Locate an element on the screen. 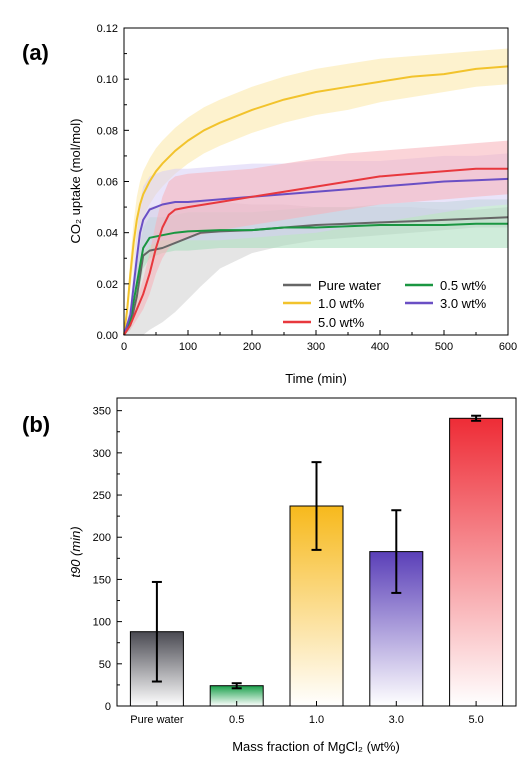 The image size is (531, 760). chart-a-y-ticks: 0.00 0.02 0.04 0.06 0.08 0.10 0.12 is located at coordinates (113, 182).